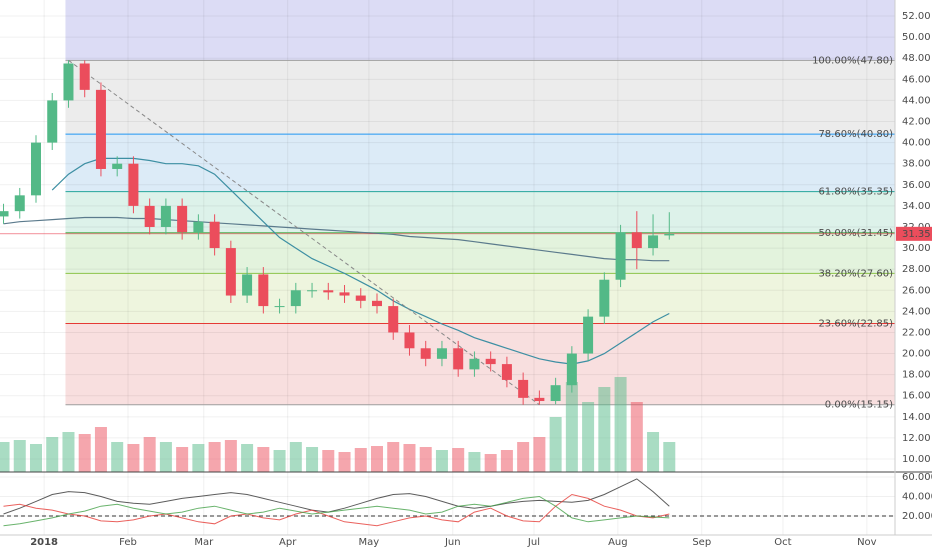 This screenshot has height=550, width=932. Describe the element at coordinates (855, 233) in the screenshot. I see `fib-label: 50.00%(31.45)` at that location.